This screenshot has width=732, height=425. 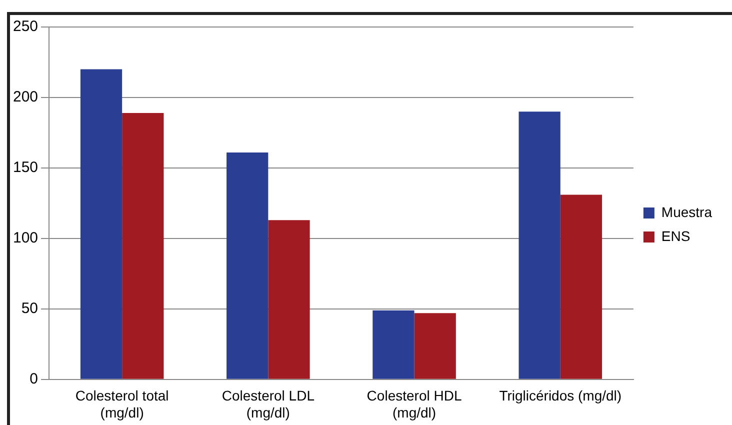 What do you see at coordinates (122, 404) in the screenshot?
I see `x-tick-label: Colesterol total (mg/dl)` at bounding box center [122, 404].